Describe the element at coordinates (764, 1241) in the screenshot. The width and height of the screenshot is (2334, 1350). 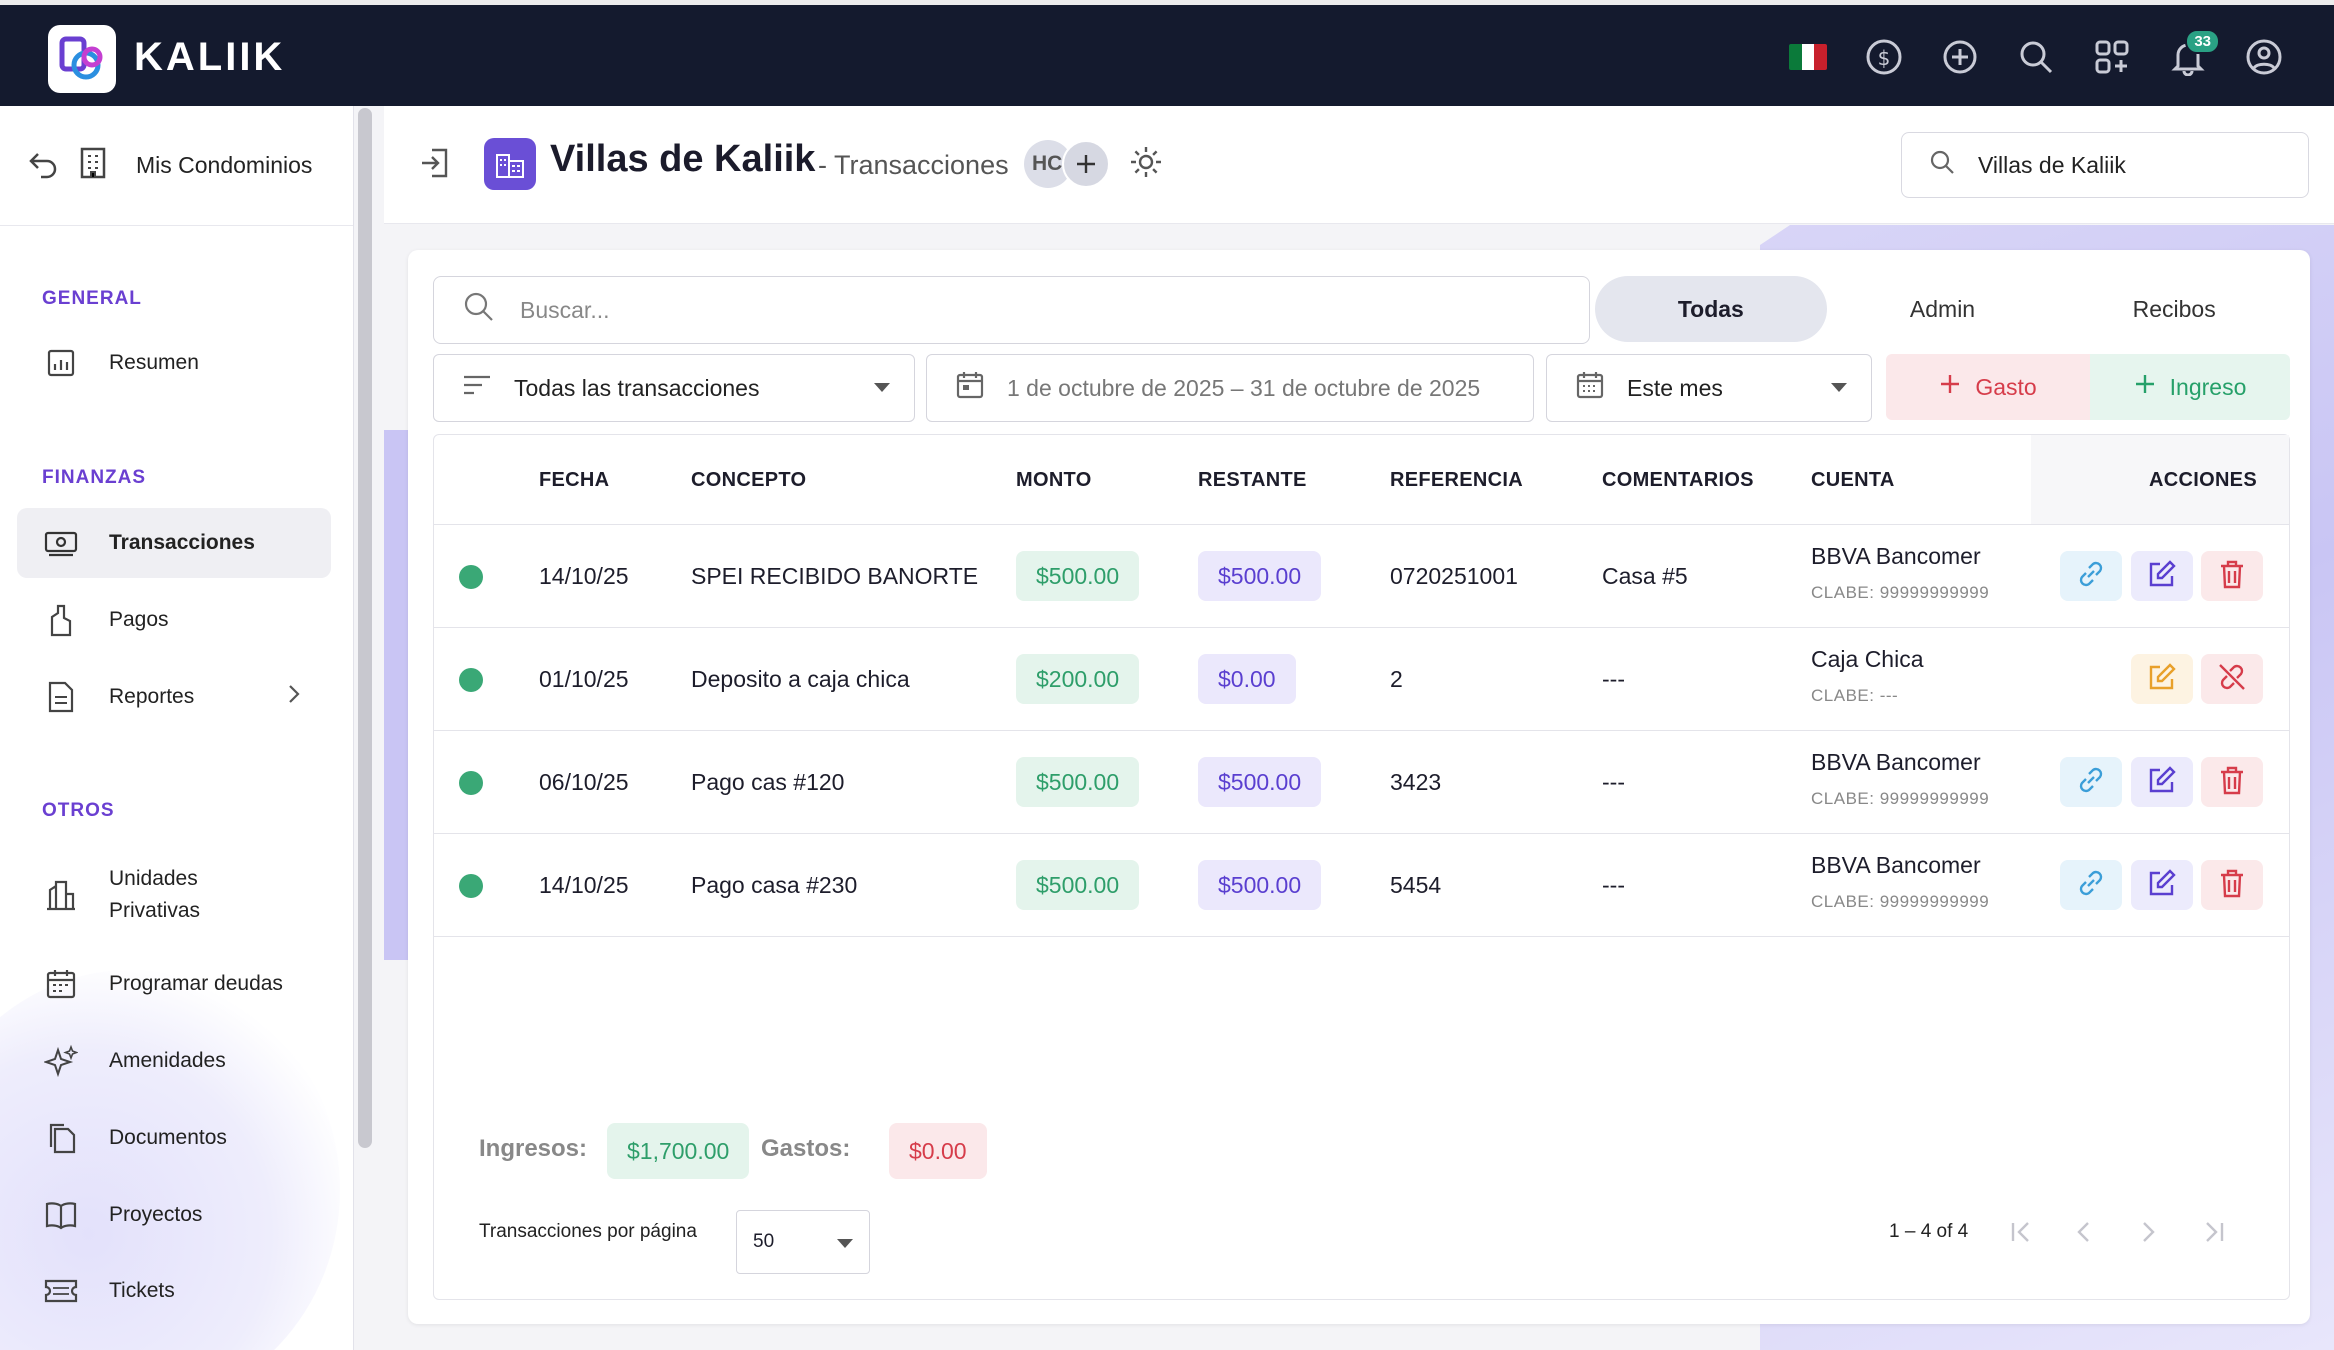
I see `per-page-value: 50` at that location.